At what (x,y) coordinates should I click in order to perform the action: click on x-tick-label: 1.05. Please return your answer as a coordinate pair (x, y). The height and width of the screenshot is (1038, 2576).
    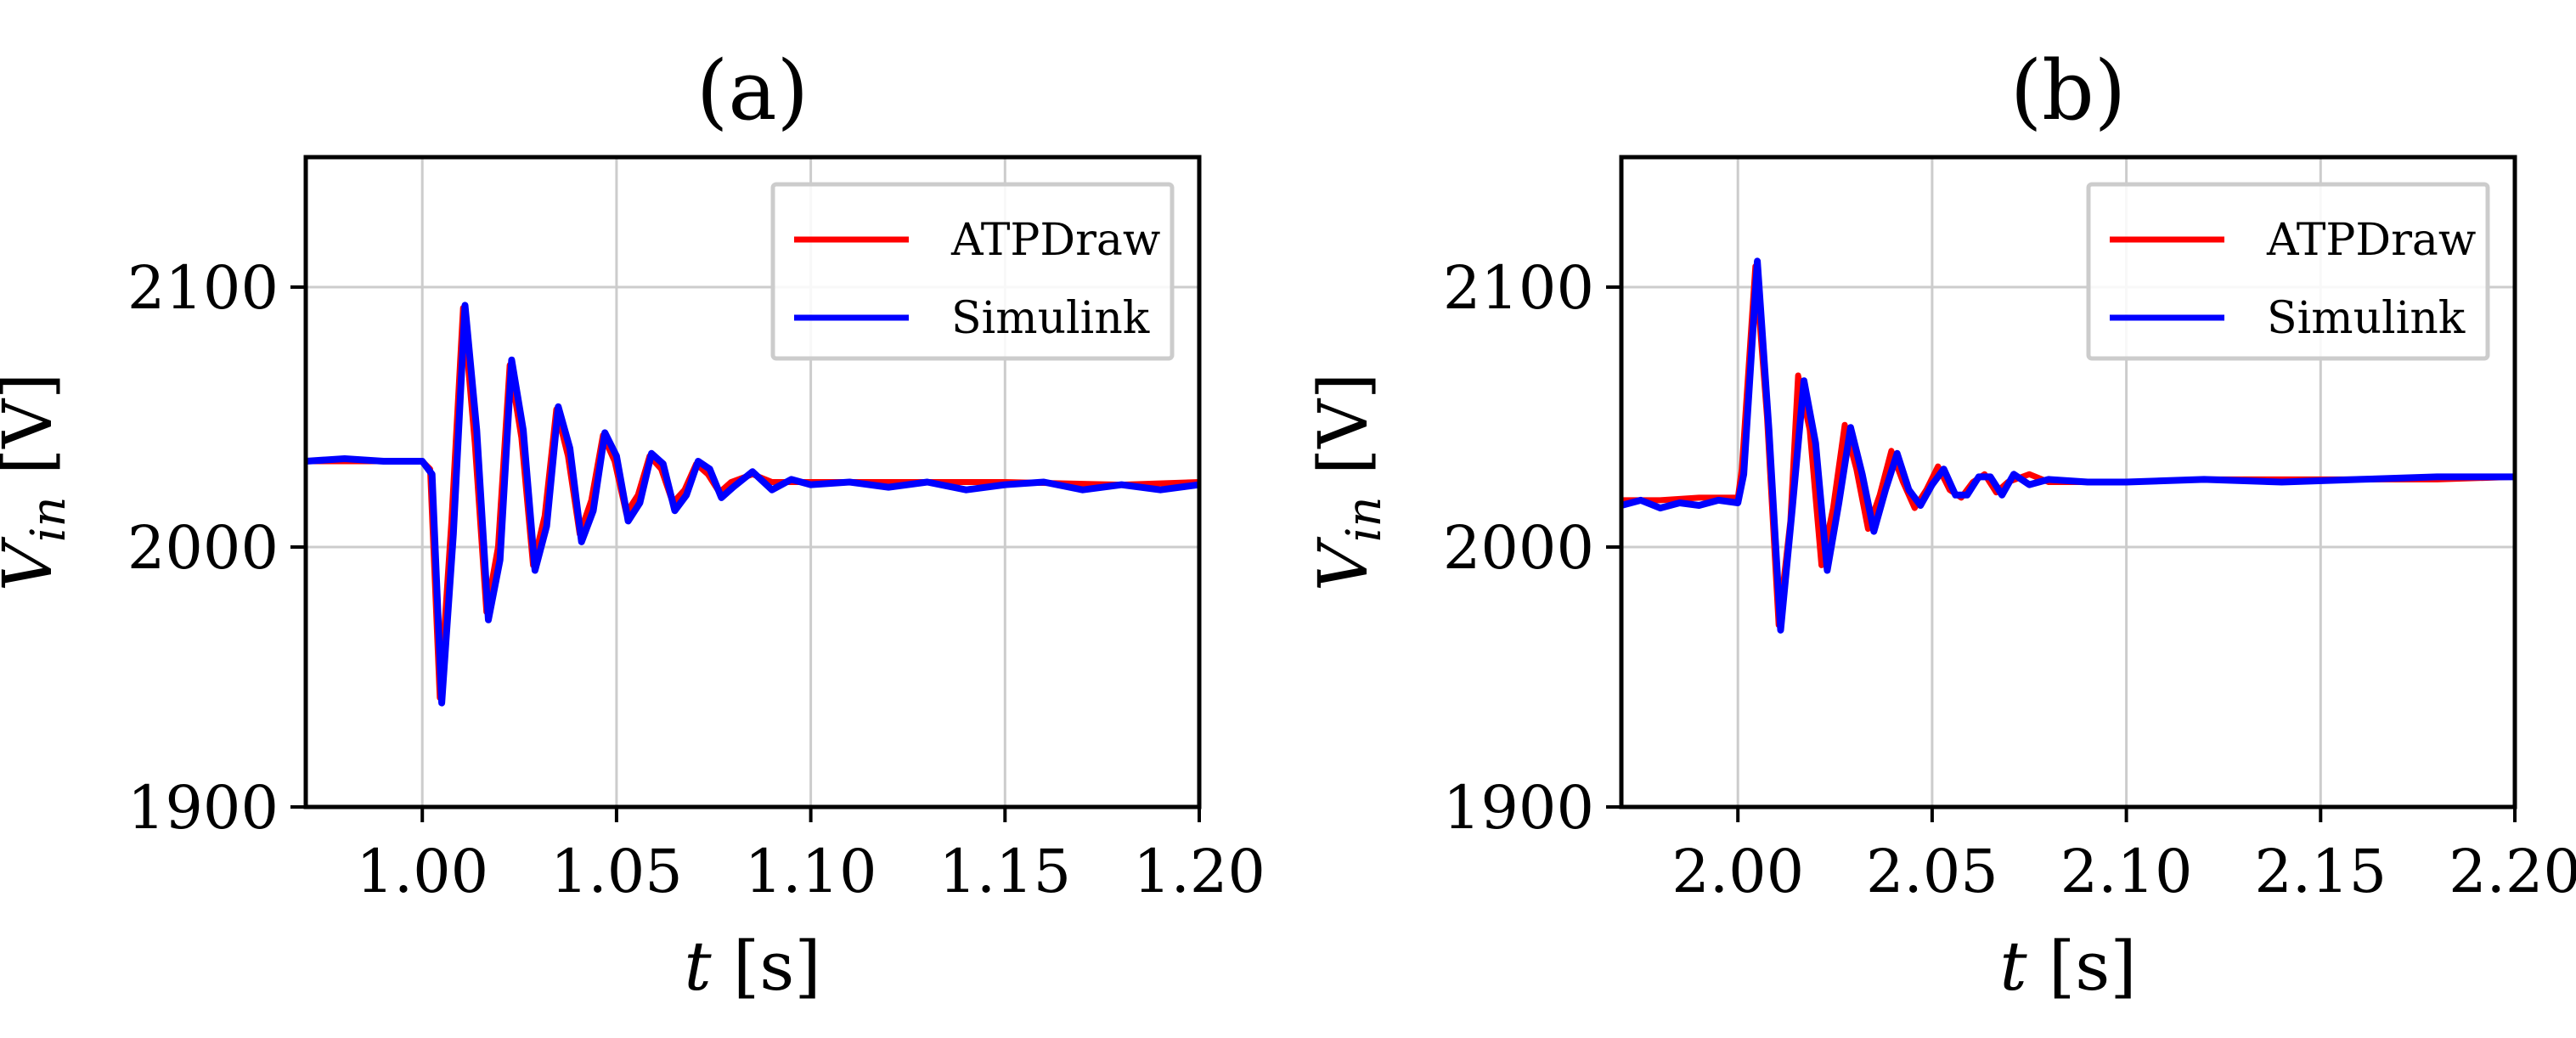
    Looking at the image, I should click on (616, 872).